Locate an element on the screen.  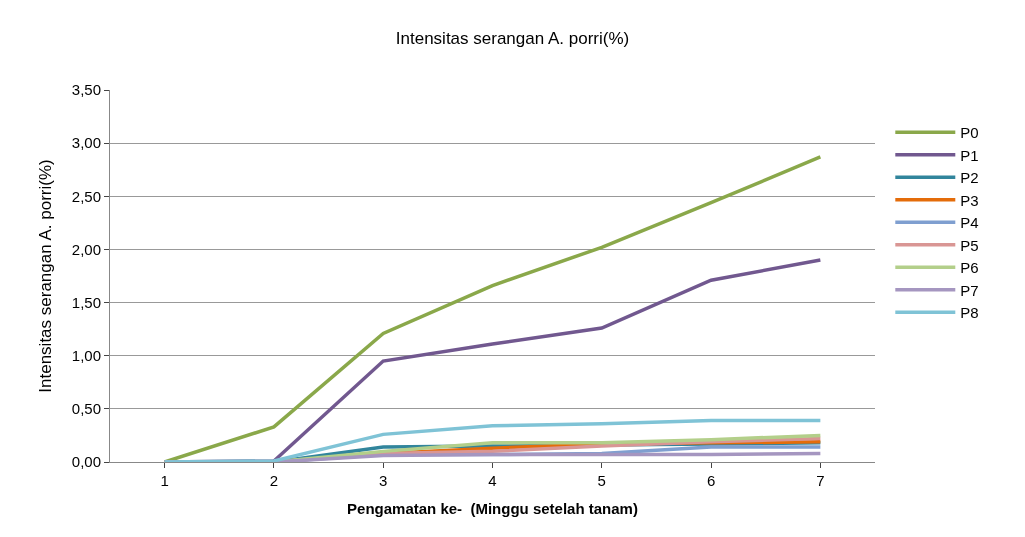
y-tick-label: 0,50 is located at coordinates (86, 409).